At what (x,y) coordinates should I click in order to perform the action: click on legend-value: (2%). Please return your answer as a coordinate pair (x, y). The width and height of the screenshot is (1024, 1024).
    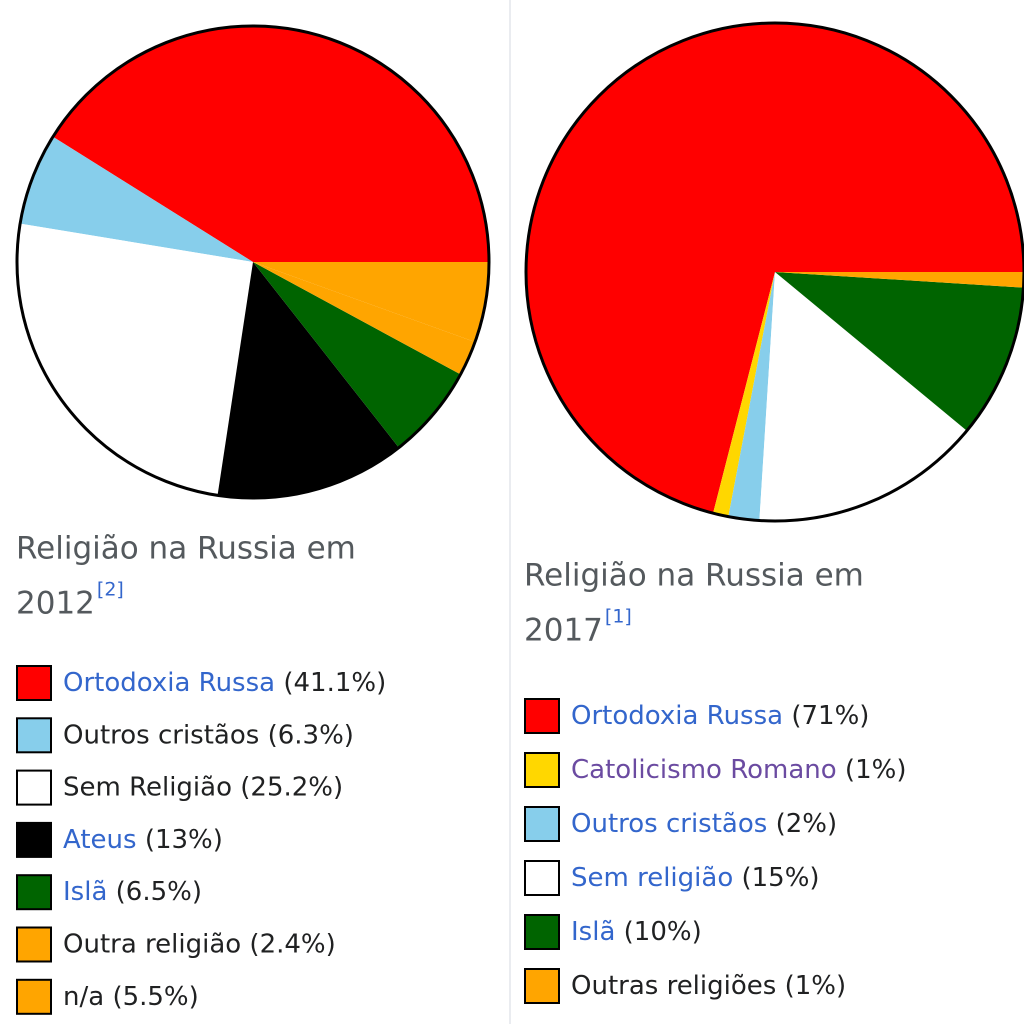
    Looking at the image, I should click on (807, 824).